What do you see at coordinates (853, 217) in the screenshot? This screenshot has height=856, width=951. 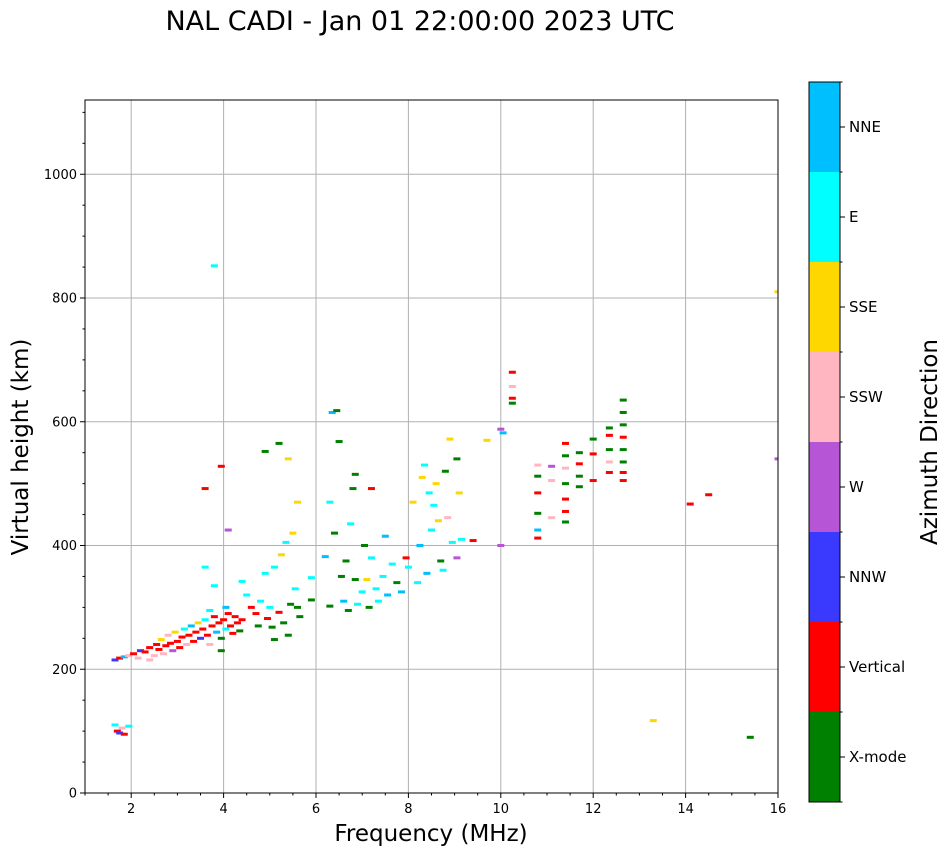 I see `colorbar-tick-label: E` at bounding box center [853, 217].